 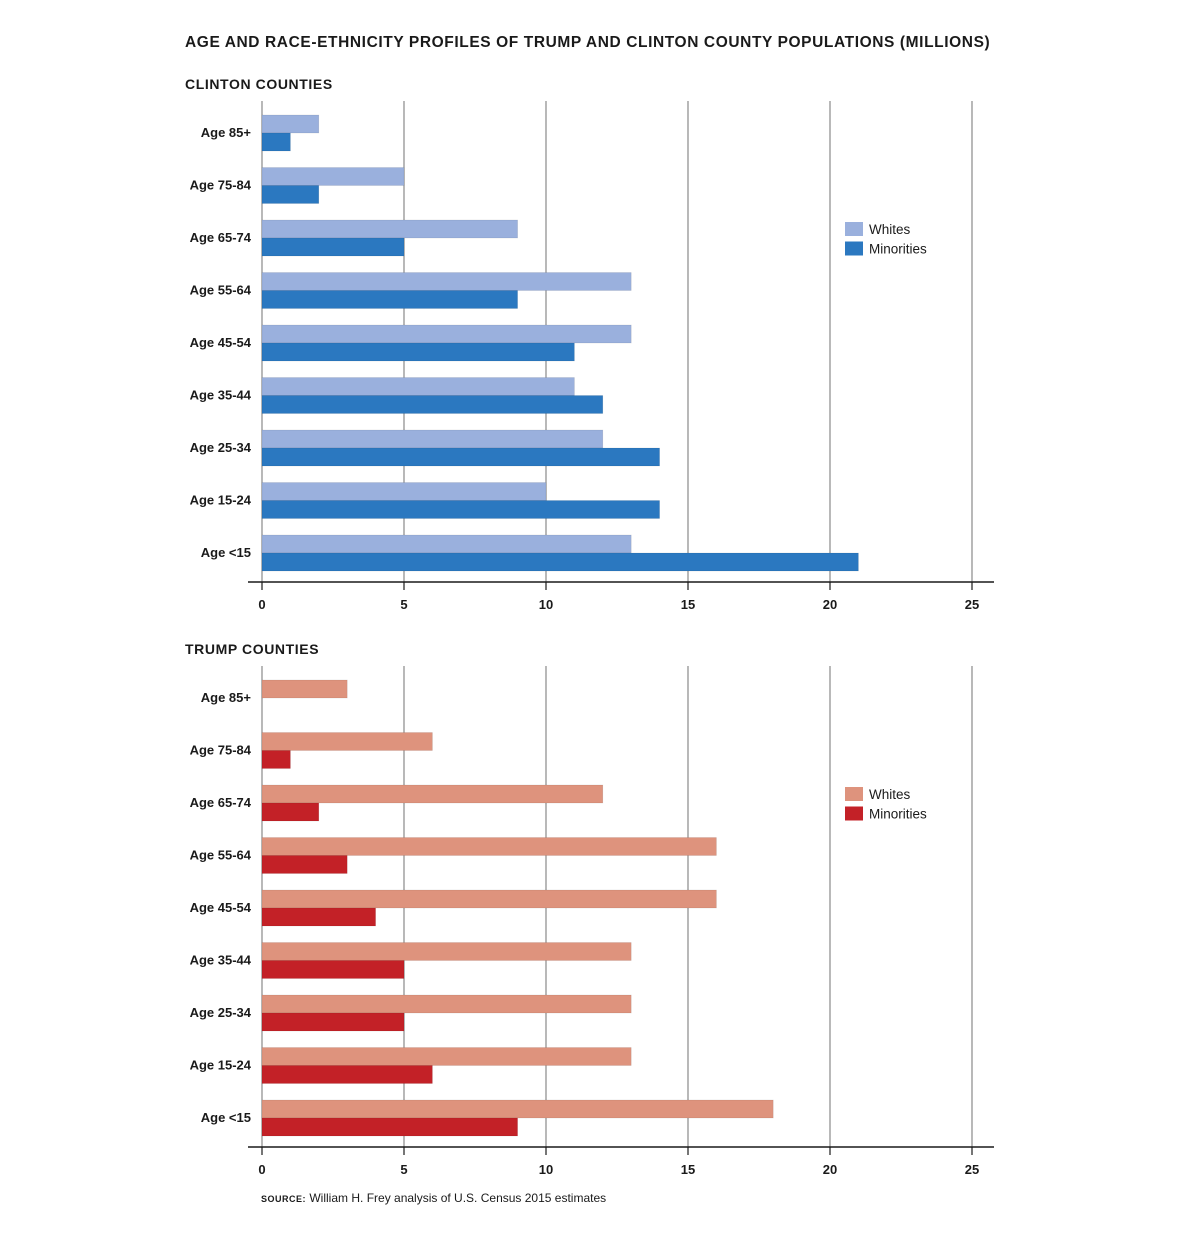 What do you see at coordinates (221, 447) in the screenshot?
I see `clinton-category-label: Age 25-34` at bounding box center [221, 447].